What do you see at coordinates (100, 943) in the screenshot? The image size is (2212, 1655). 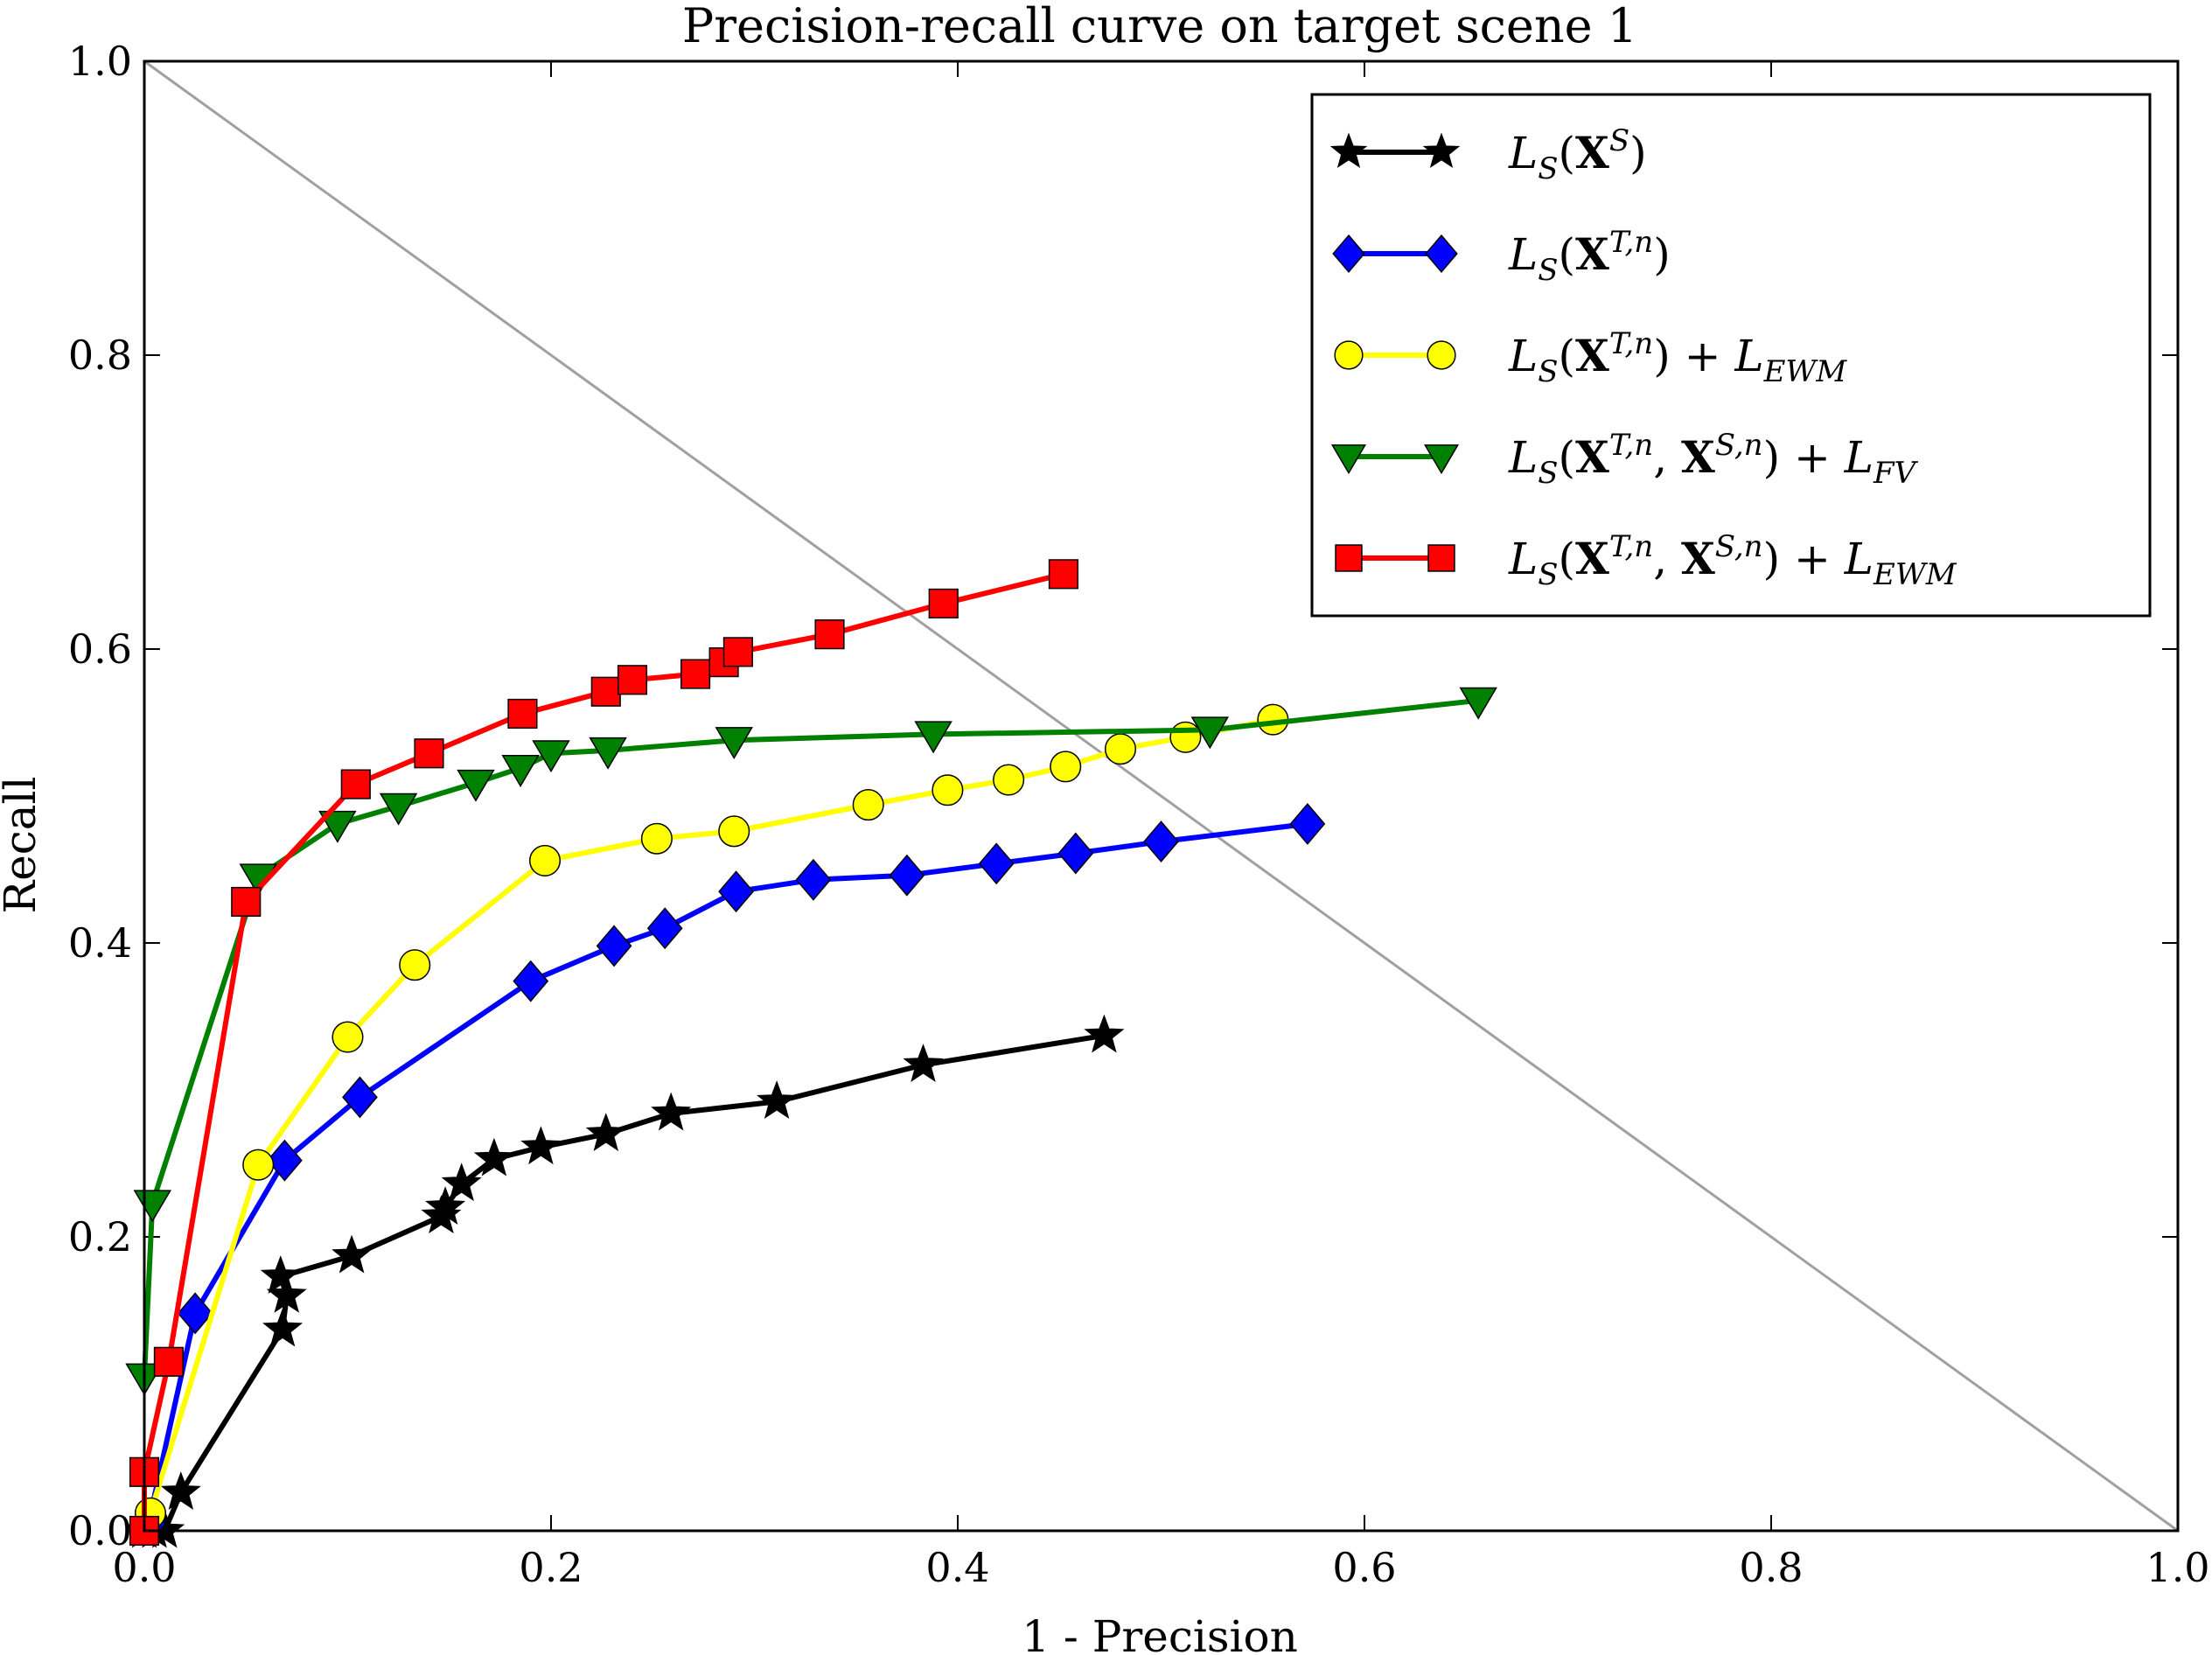 I see `y-tick-label: 0.4` at bounding box center [100, 943].